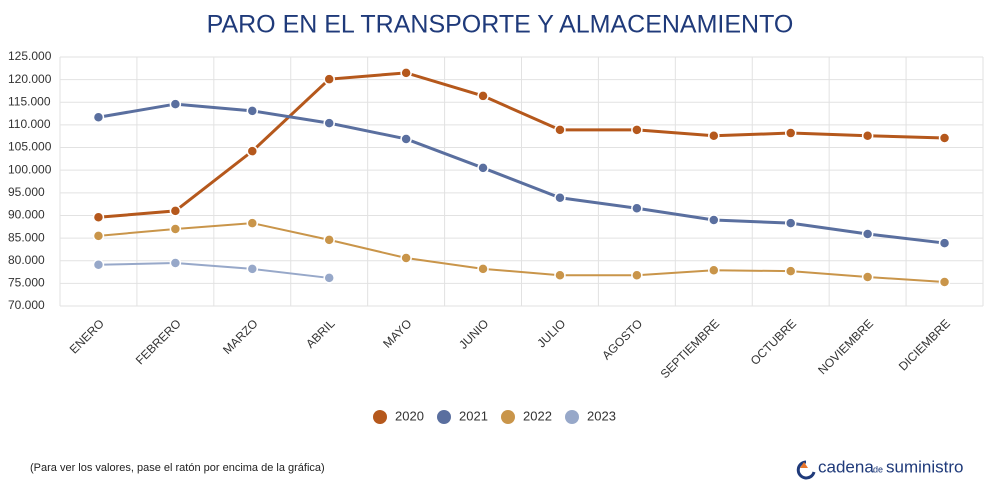  I want to click on y-tick-label: 115.000, so click(29, 101).